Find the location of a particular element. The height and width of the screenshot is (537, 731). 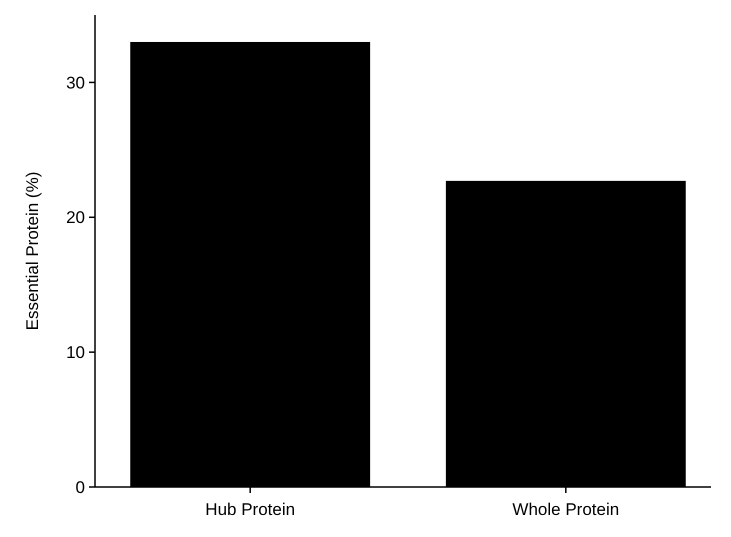

x-tick-label: Whole Protein is located at coordinates (566, 509).